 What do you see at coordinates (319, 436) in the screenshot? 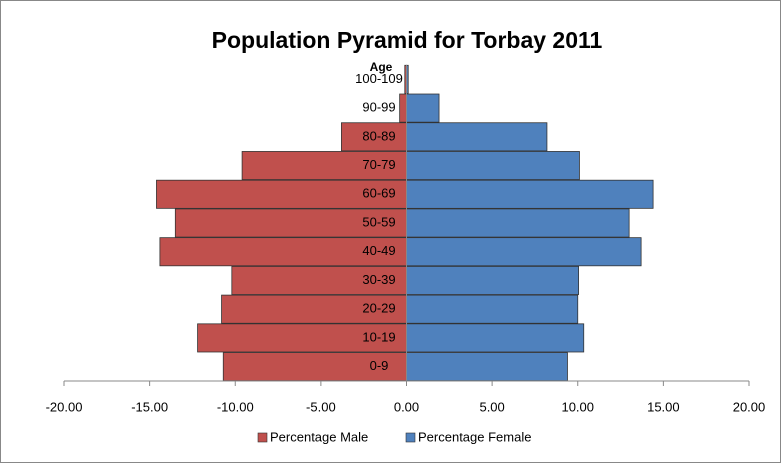
I see `legend-label: Percentage Male` at bounding box center [319, 436].